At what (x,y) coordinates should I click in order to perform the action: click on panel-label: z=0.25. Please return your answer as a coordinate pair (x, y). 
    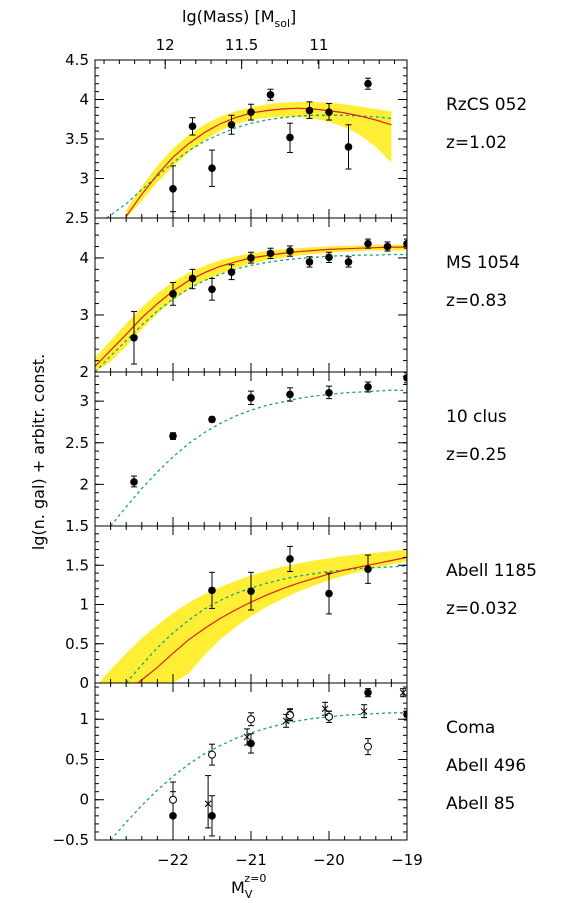
    Looking at the image, I should click on (476, 455).